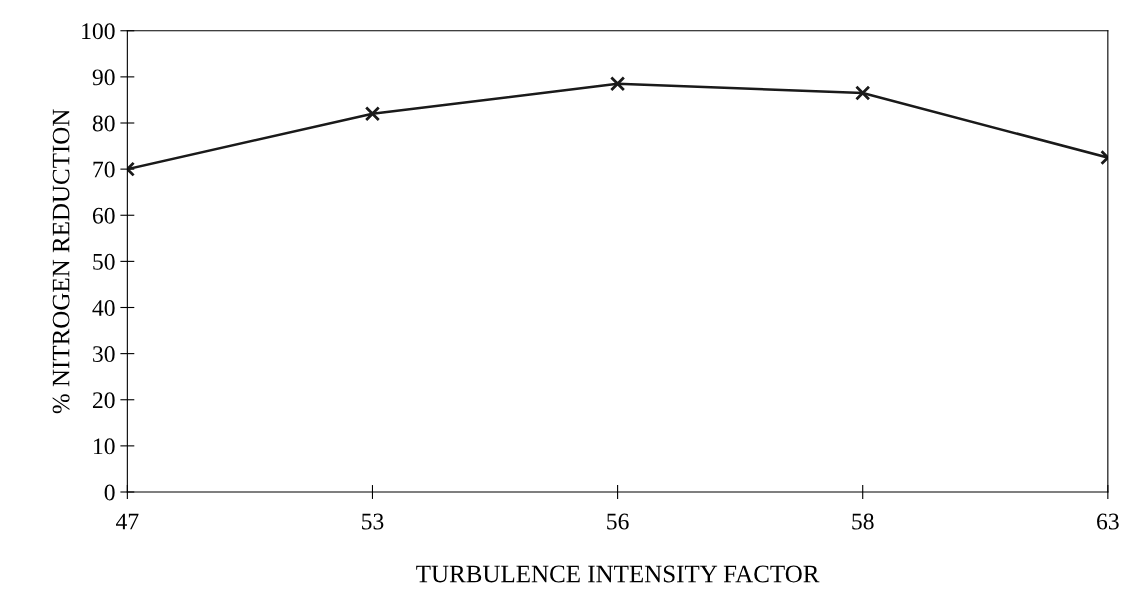  I want to click on x-tick-label: 63, so click(1108, 521).